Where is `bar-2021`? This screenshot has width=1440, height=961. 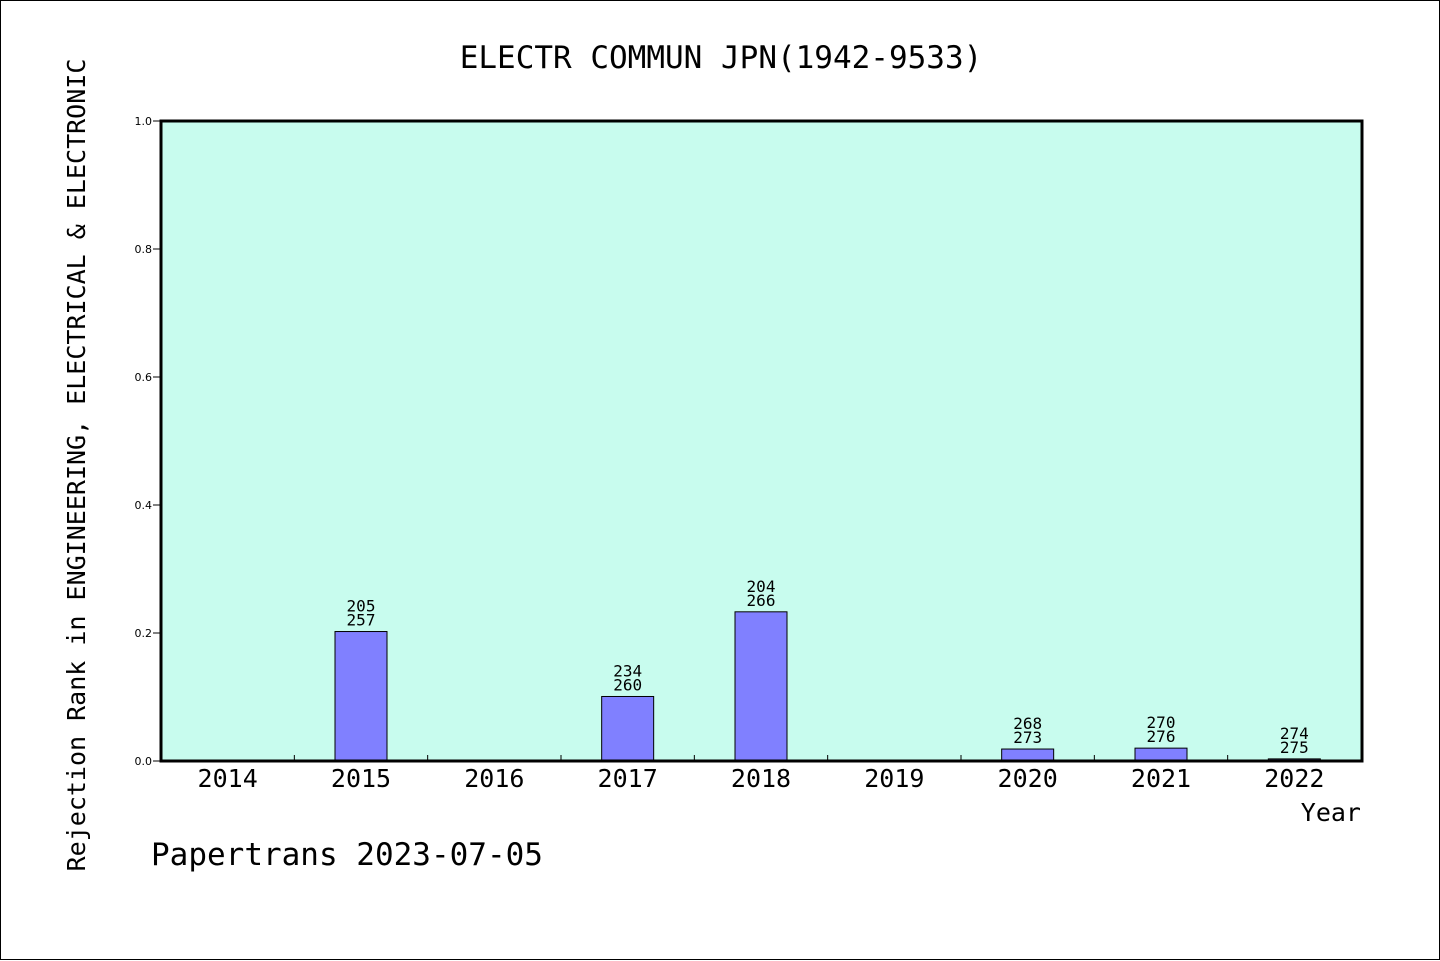 bar-2021 is located at coordinates (1161, 754).